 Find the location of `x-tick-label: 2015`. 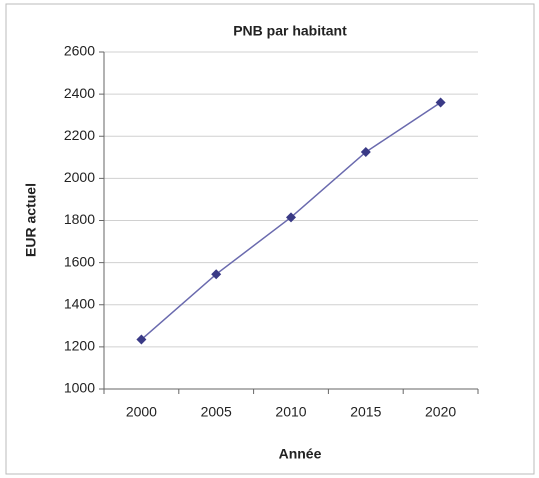

x-tick-label: 2015 is located at coordinates (365, 412).